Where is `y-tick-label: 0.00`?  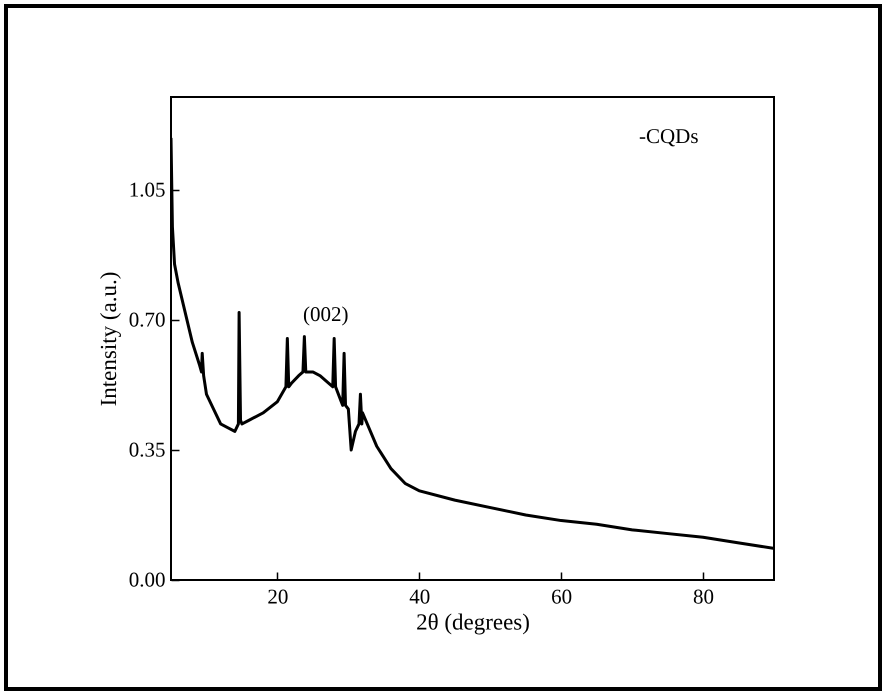
y-tick-label: 0.00 is located at coordinates (147, 580).